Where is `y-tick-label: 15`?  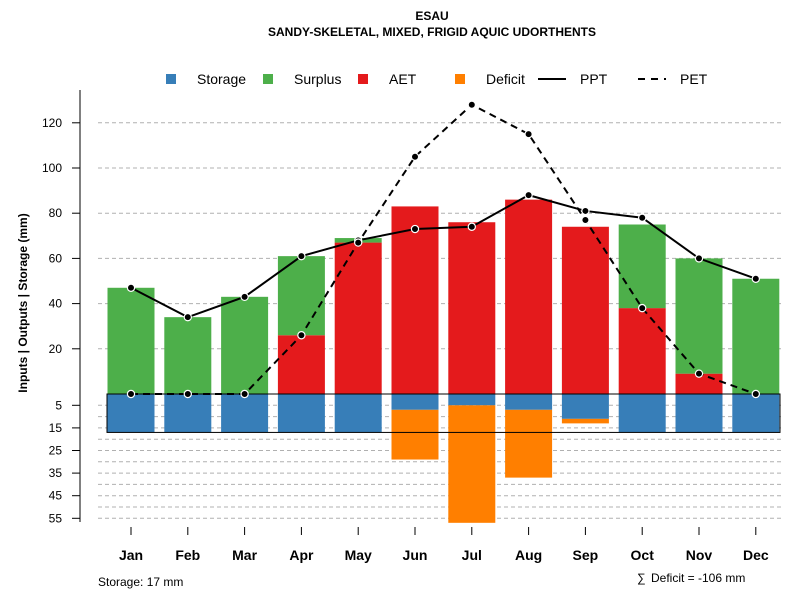
y-tick-label: 15 is located at coordinates (56, 428).